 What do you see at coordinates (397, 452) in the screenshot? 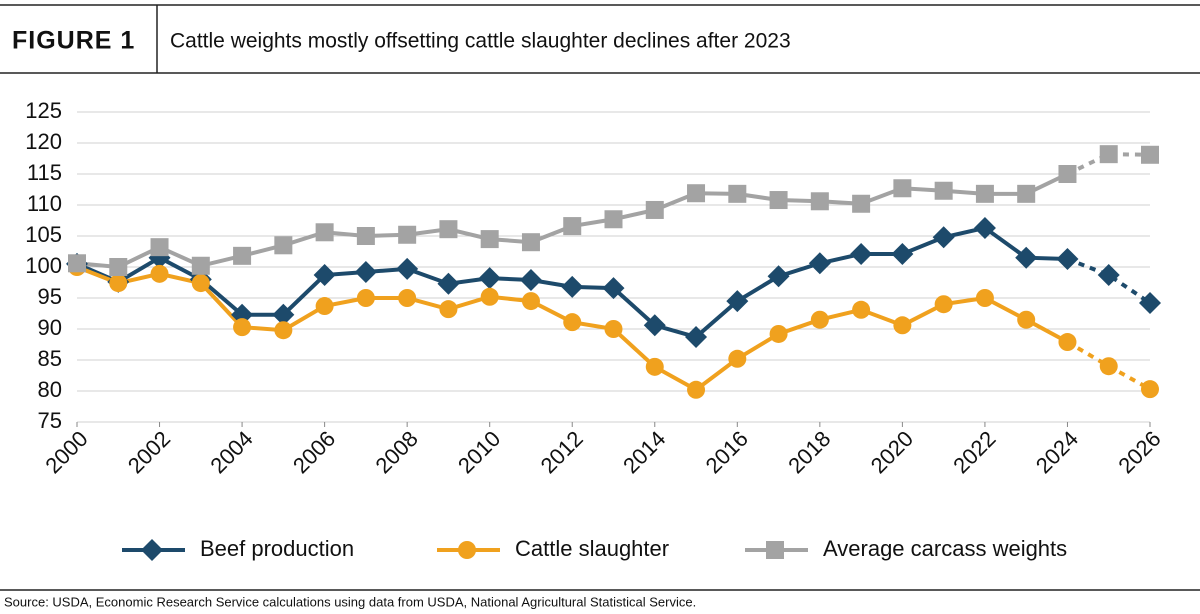
I see `x-tick-label: 2008` at bounding box center [397, 452].